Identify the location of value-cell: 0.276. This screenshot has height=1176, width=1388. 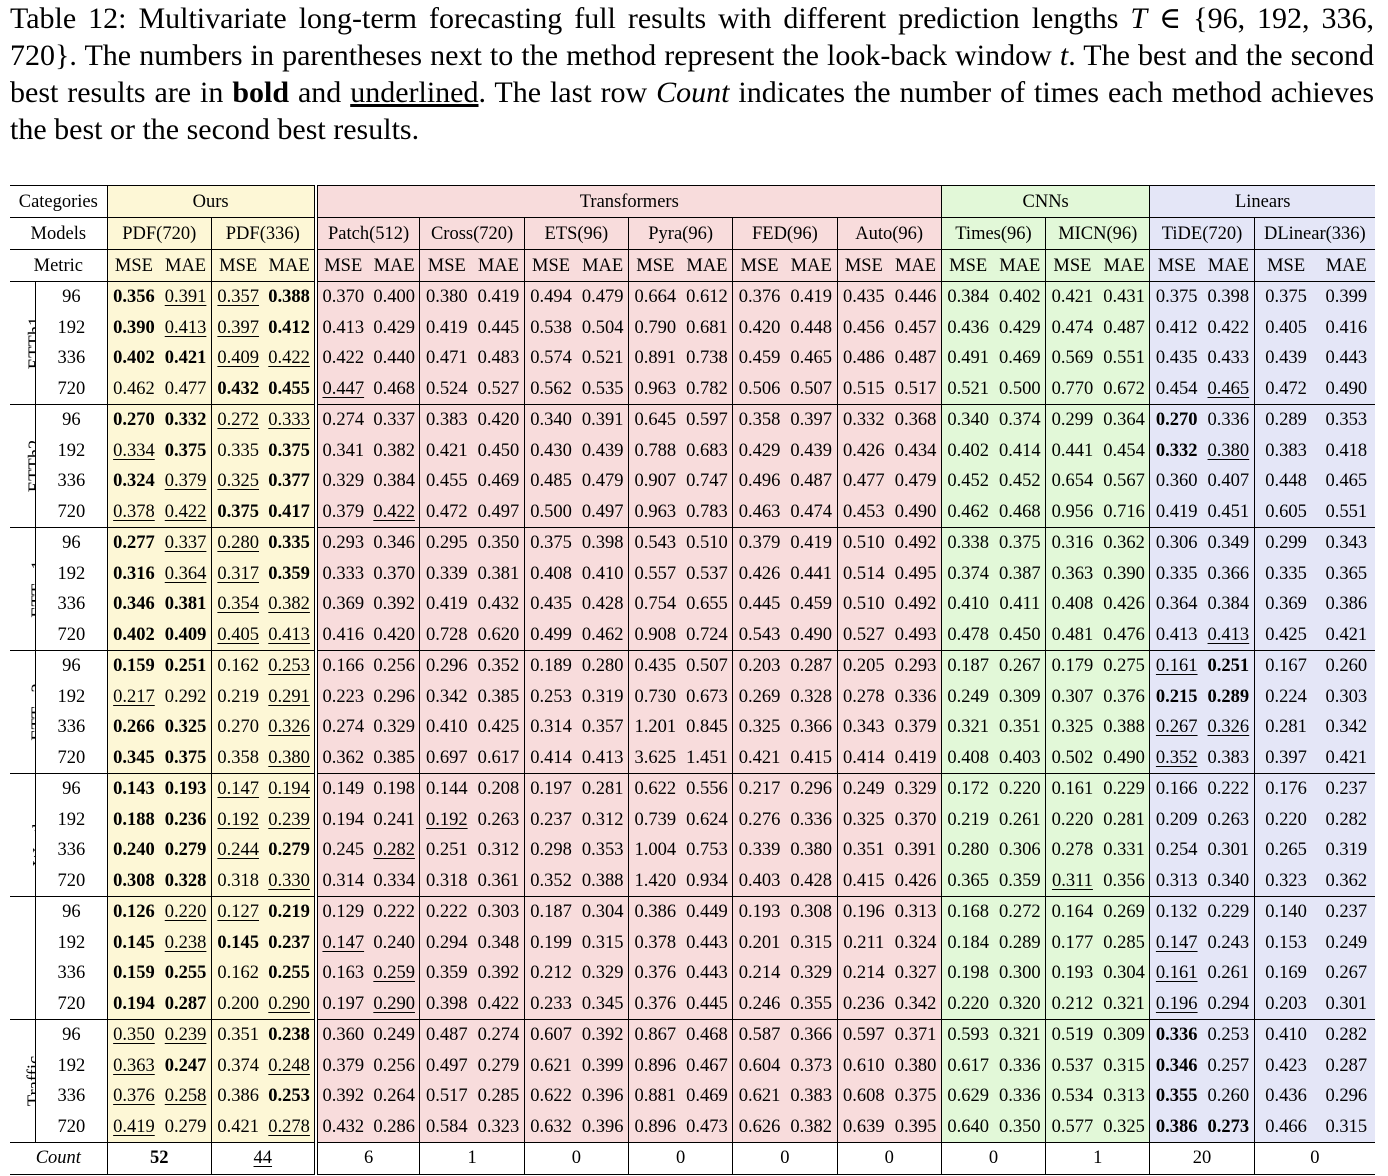
(759, 819).